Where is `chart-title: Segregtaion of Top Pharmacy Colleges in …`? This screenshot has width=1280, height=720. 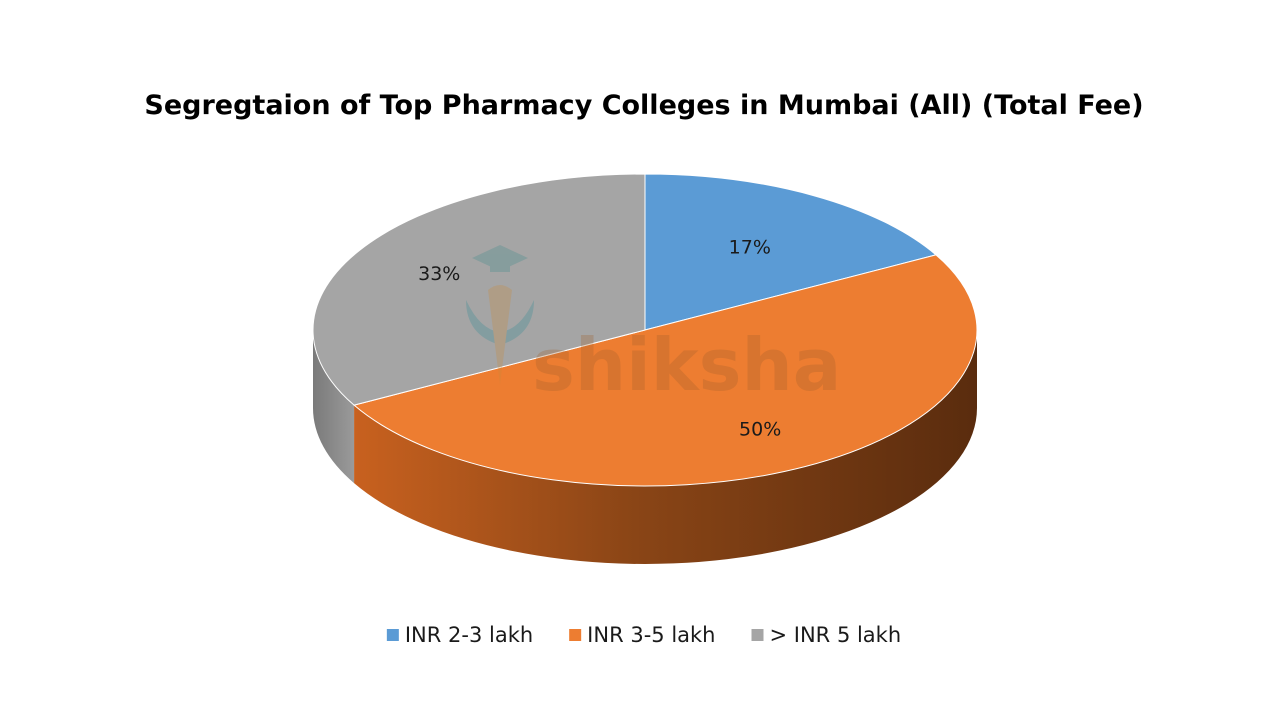
chart-title: Segregtaion of Top Pharmacy Colleges in … is located at coordinates (643, 105).